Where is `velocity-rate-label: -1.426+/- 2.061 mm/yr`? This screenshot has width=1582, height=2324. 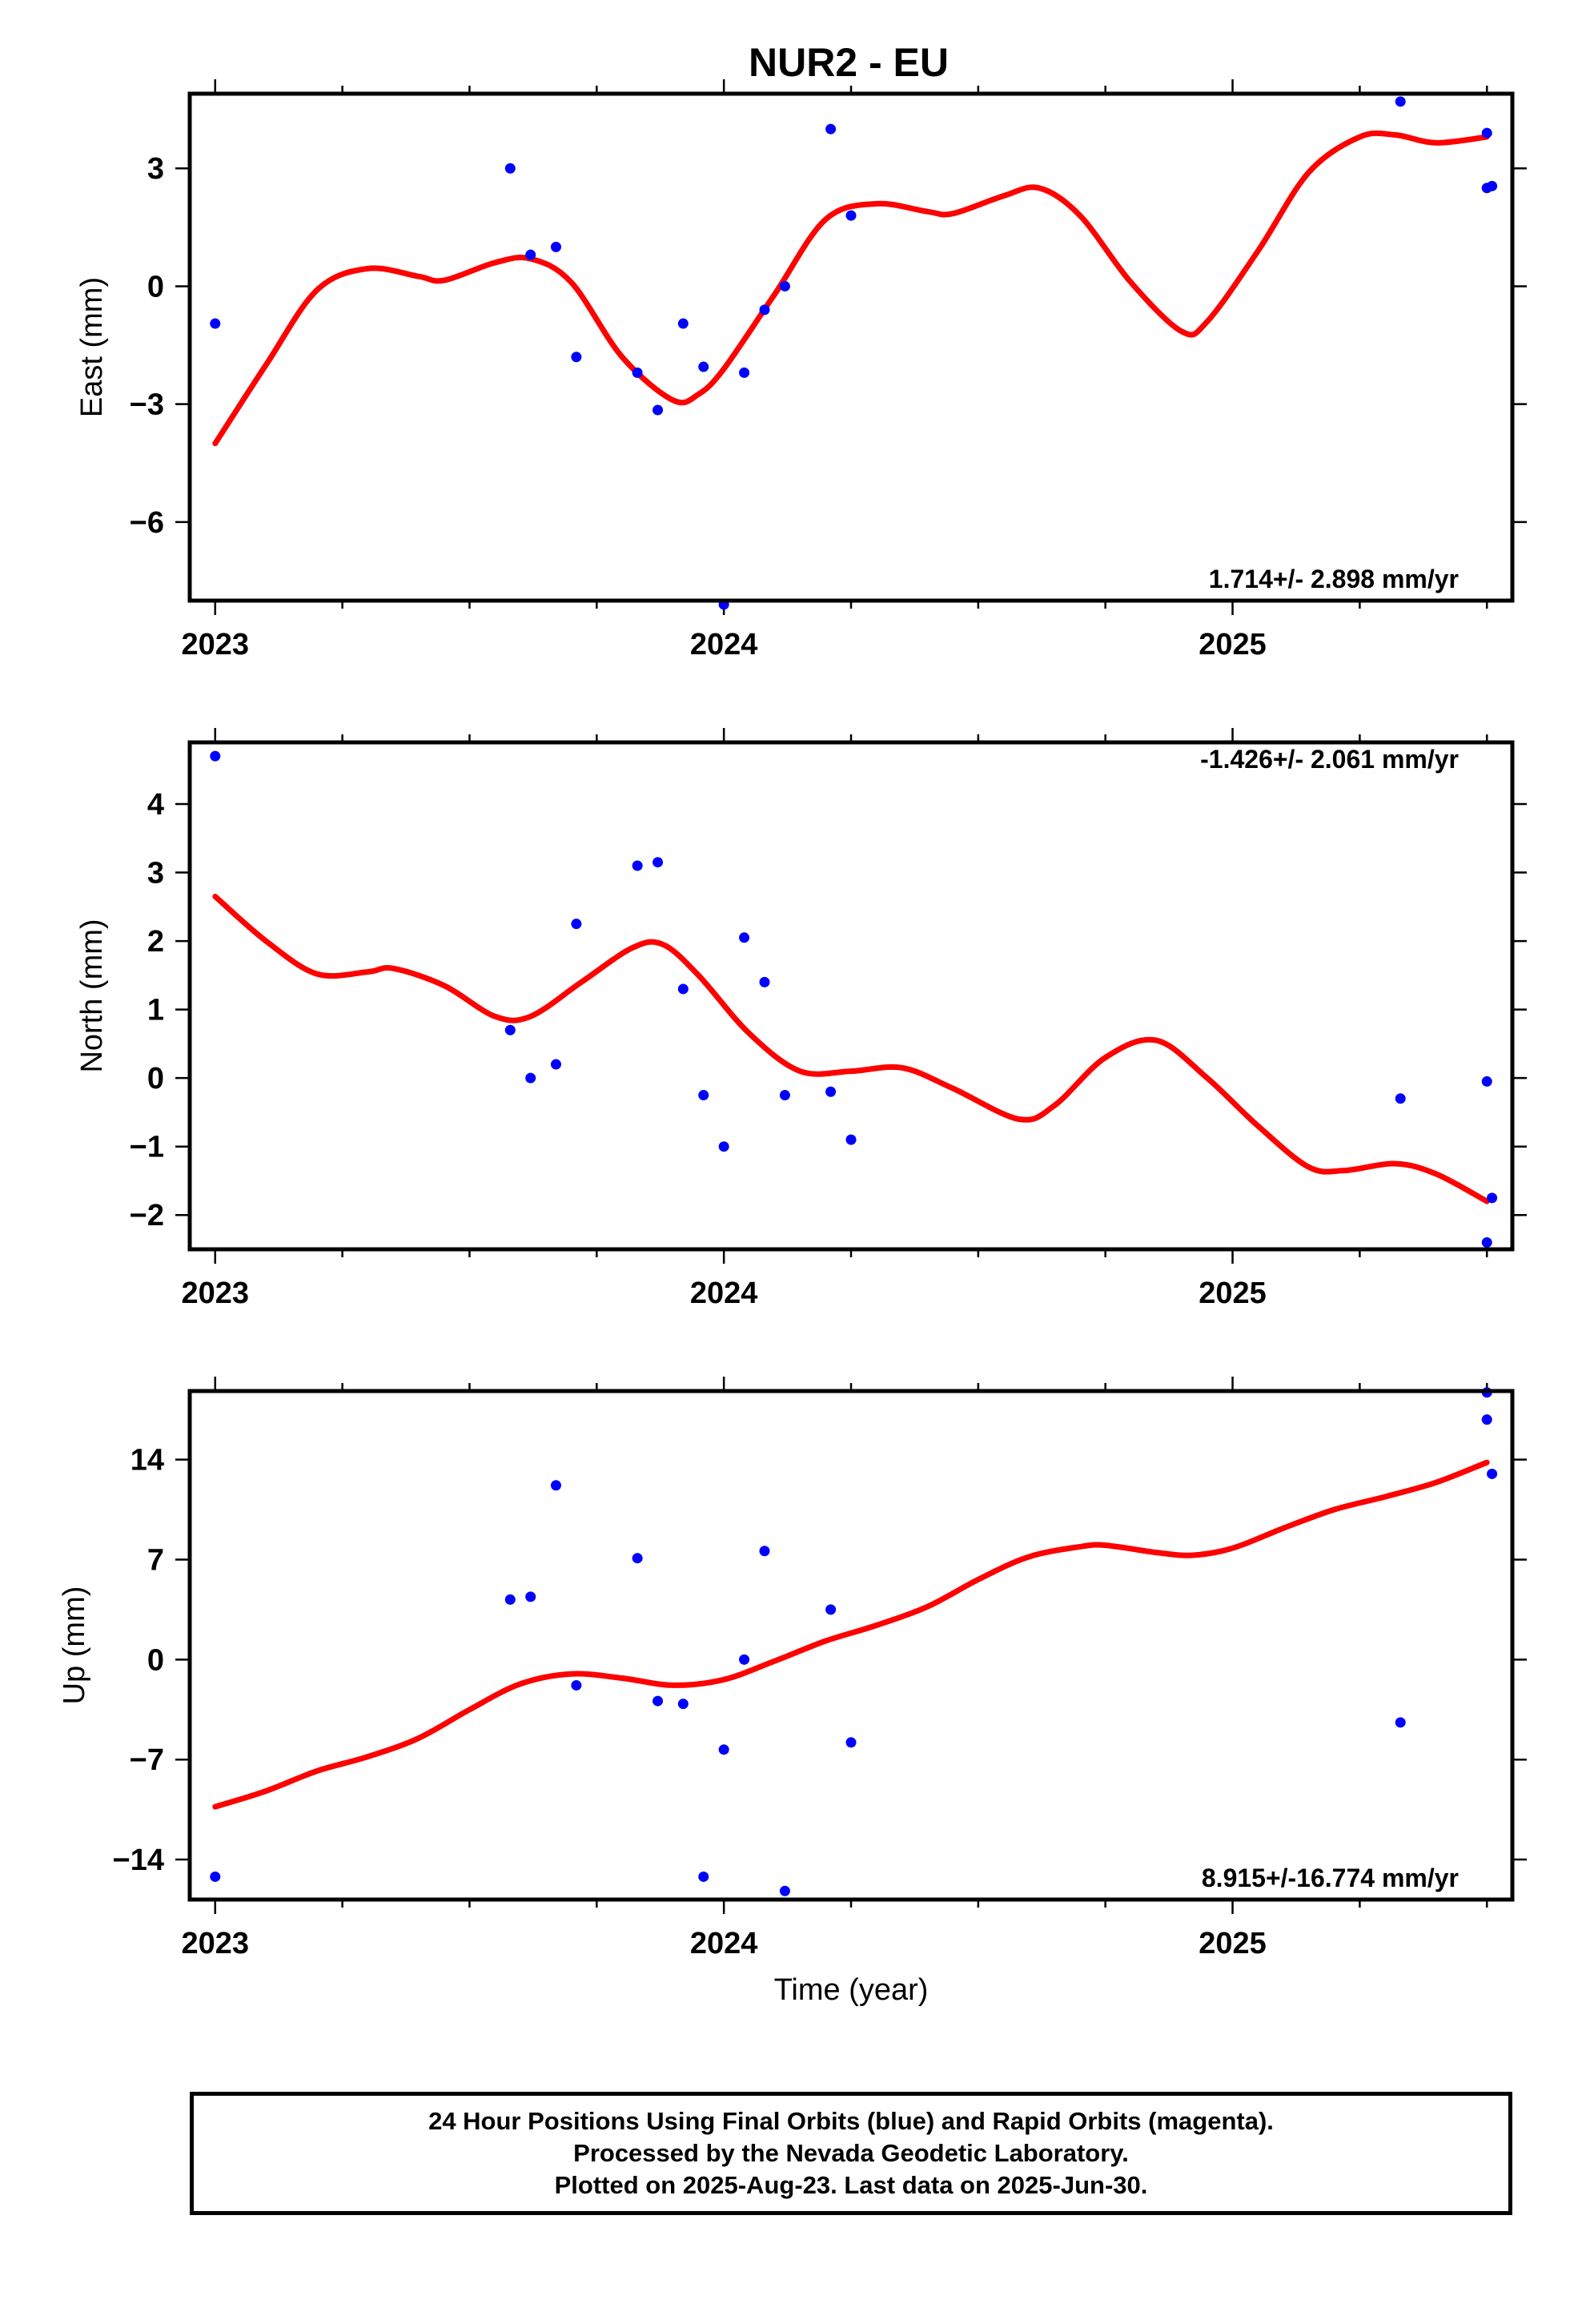 velocity-rate-label: -1.426+/- 2.061 mm/yr is located at coordinates (1329, 759).